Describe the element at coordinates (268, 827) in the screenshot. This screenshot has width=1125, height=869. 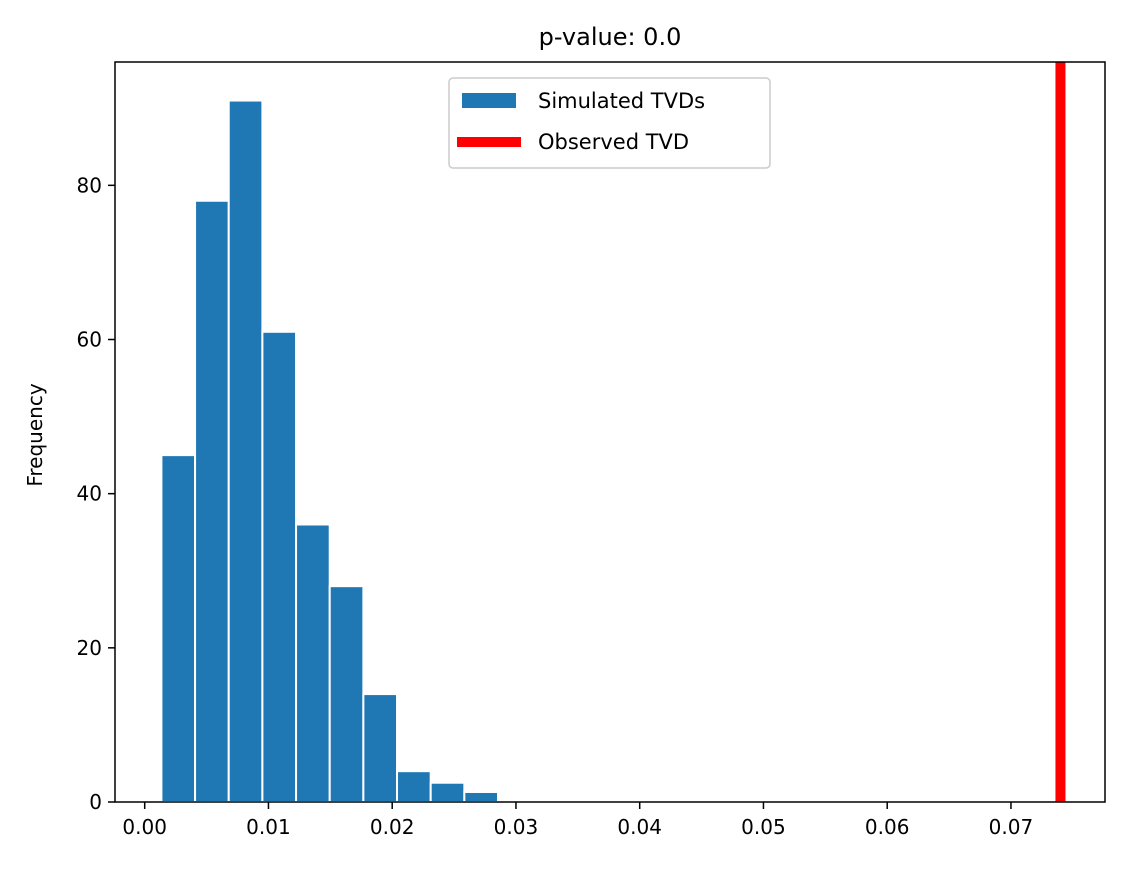
I see `x-tick-label: 0.01` at that location.